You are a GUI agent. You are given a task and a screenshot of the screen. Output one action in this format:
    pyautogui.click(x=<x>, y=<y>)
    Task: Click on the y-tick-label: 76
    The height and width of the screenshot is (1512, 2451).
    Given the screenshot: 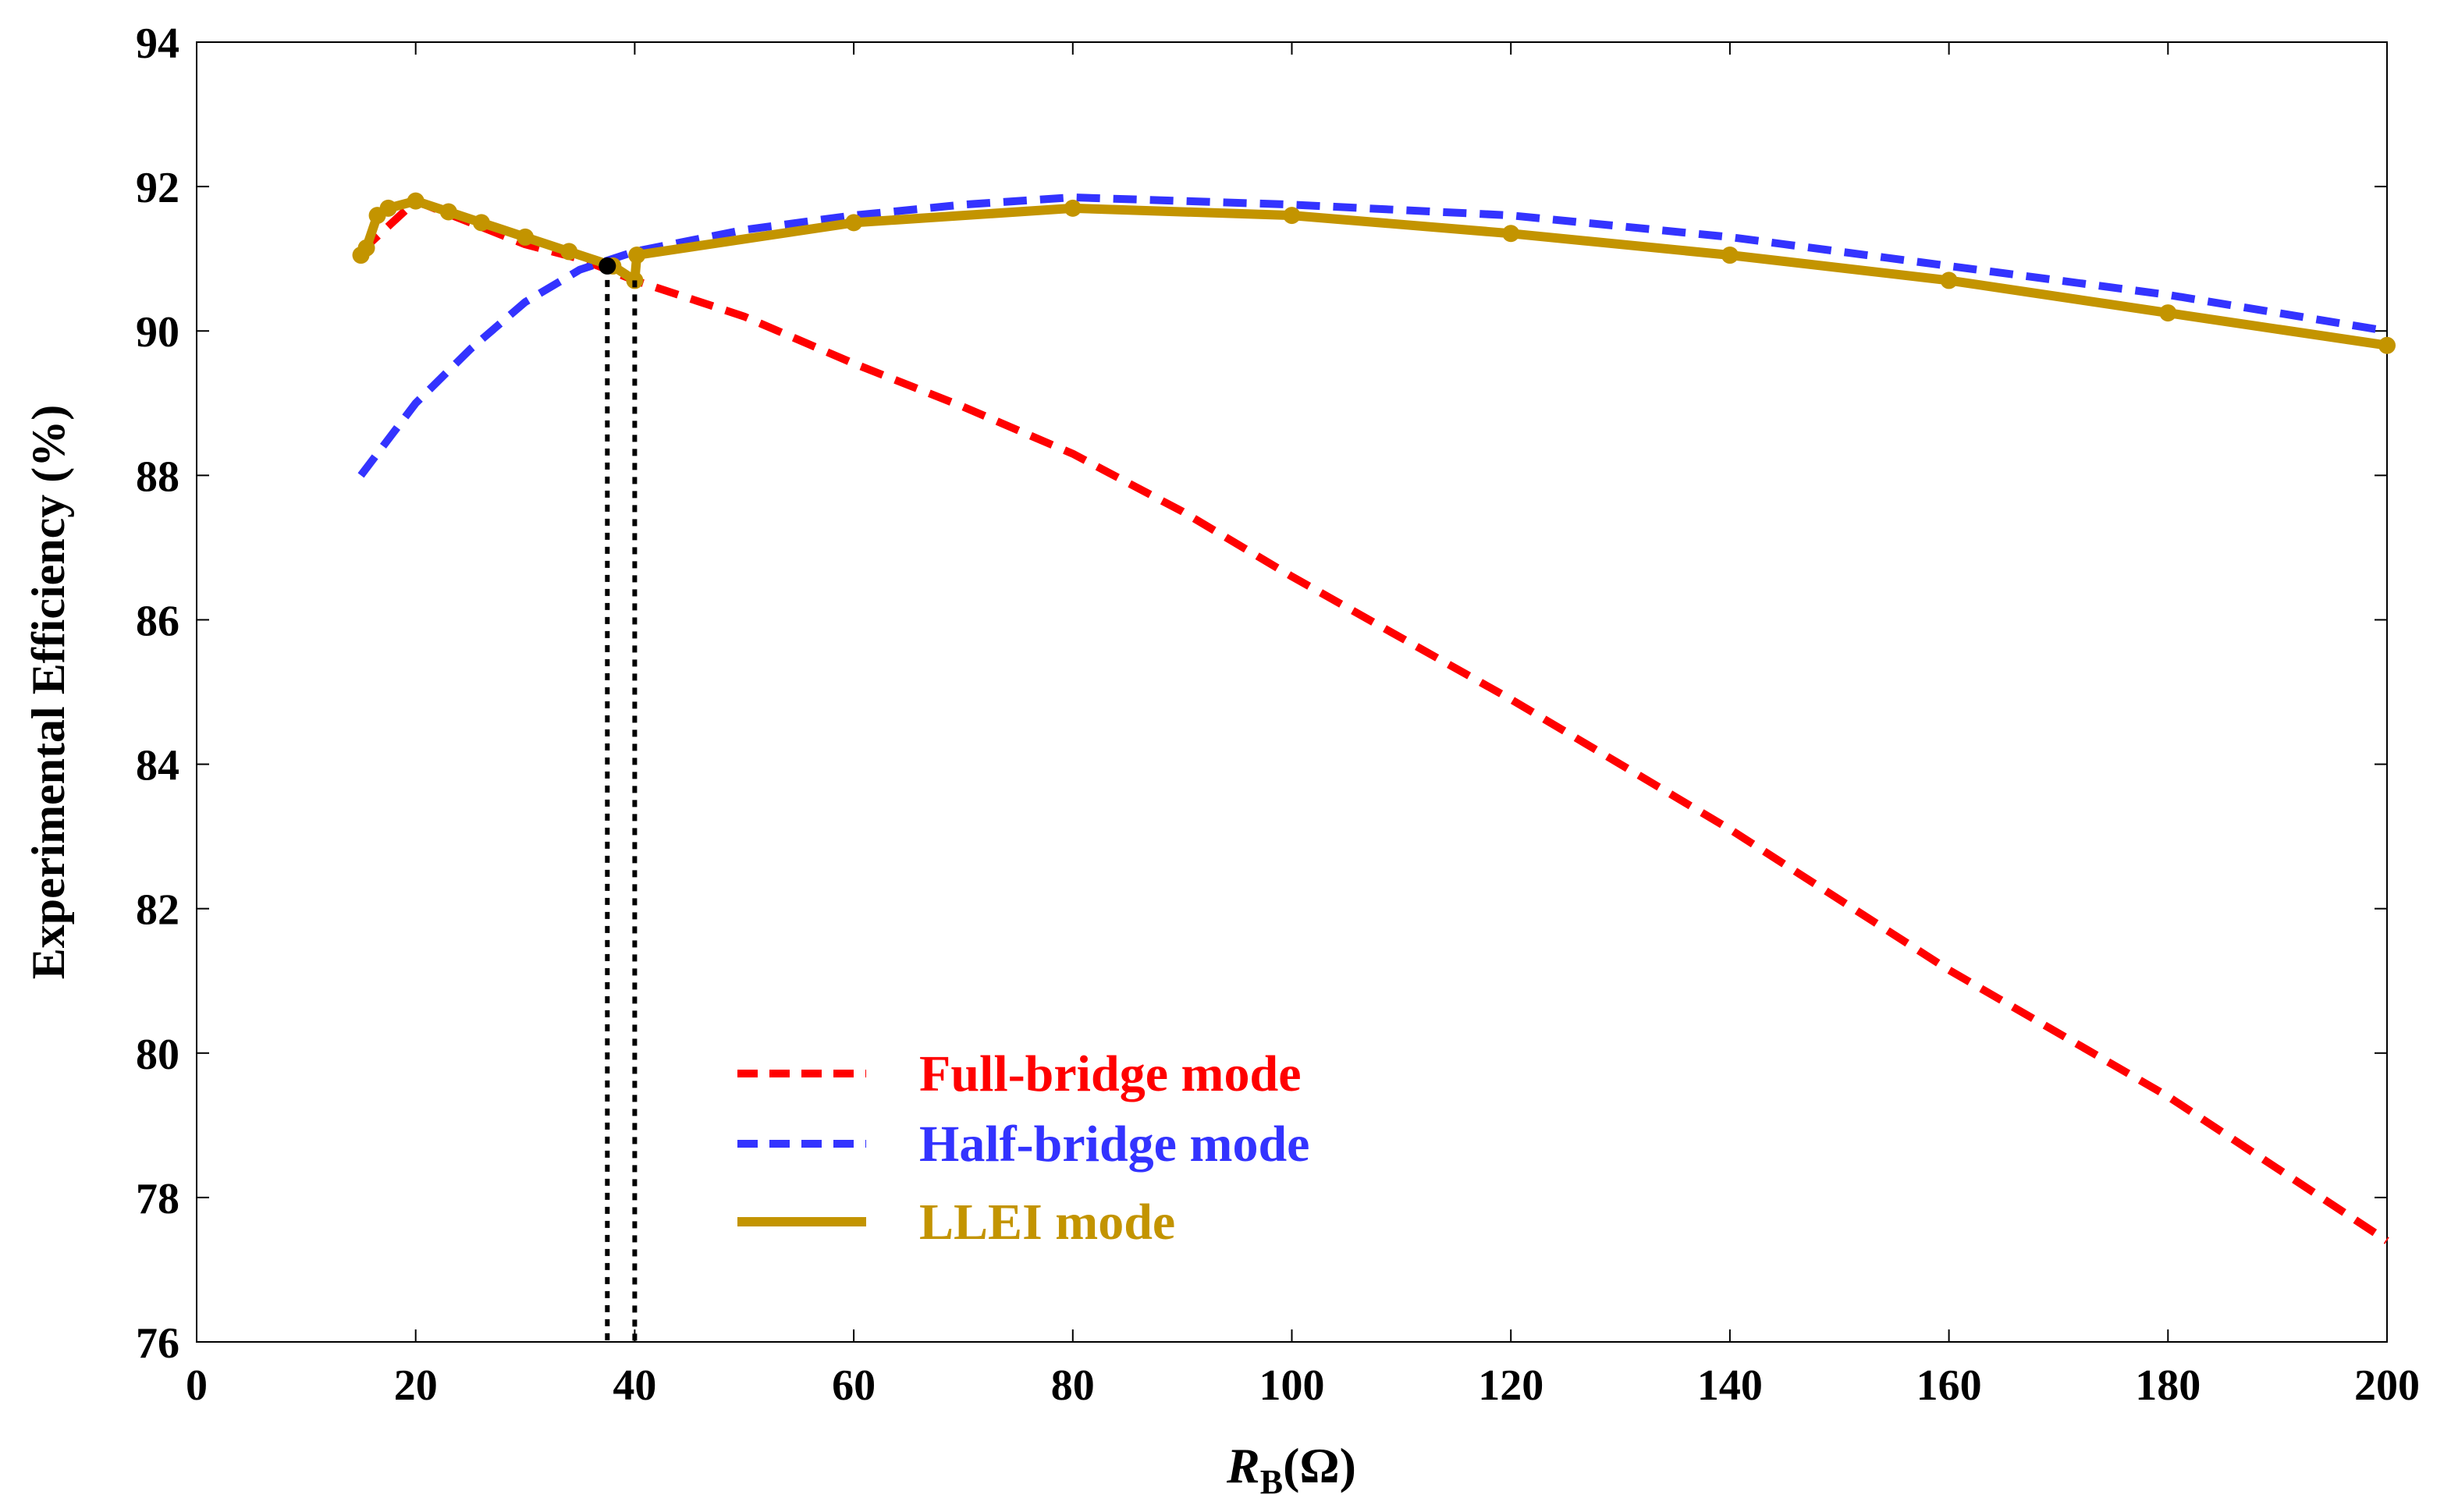 What is the action you would take?
    pyautogui.click(x=157, y=1343)
    